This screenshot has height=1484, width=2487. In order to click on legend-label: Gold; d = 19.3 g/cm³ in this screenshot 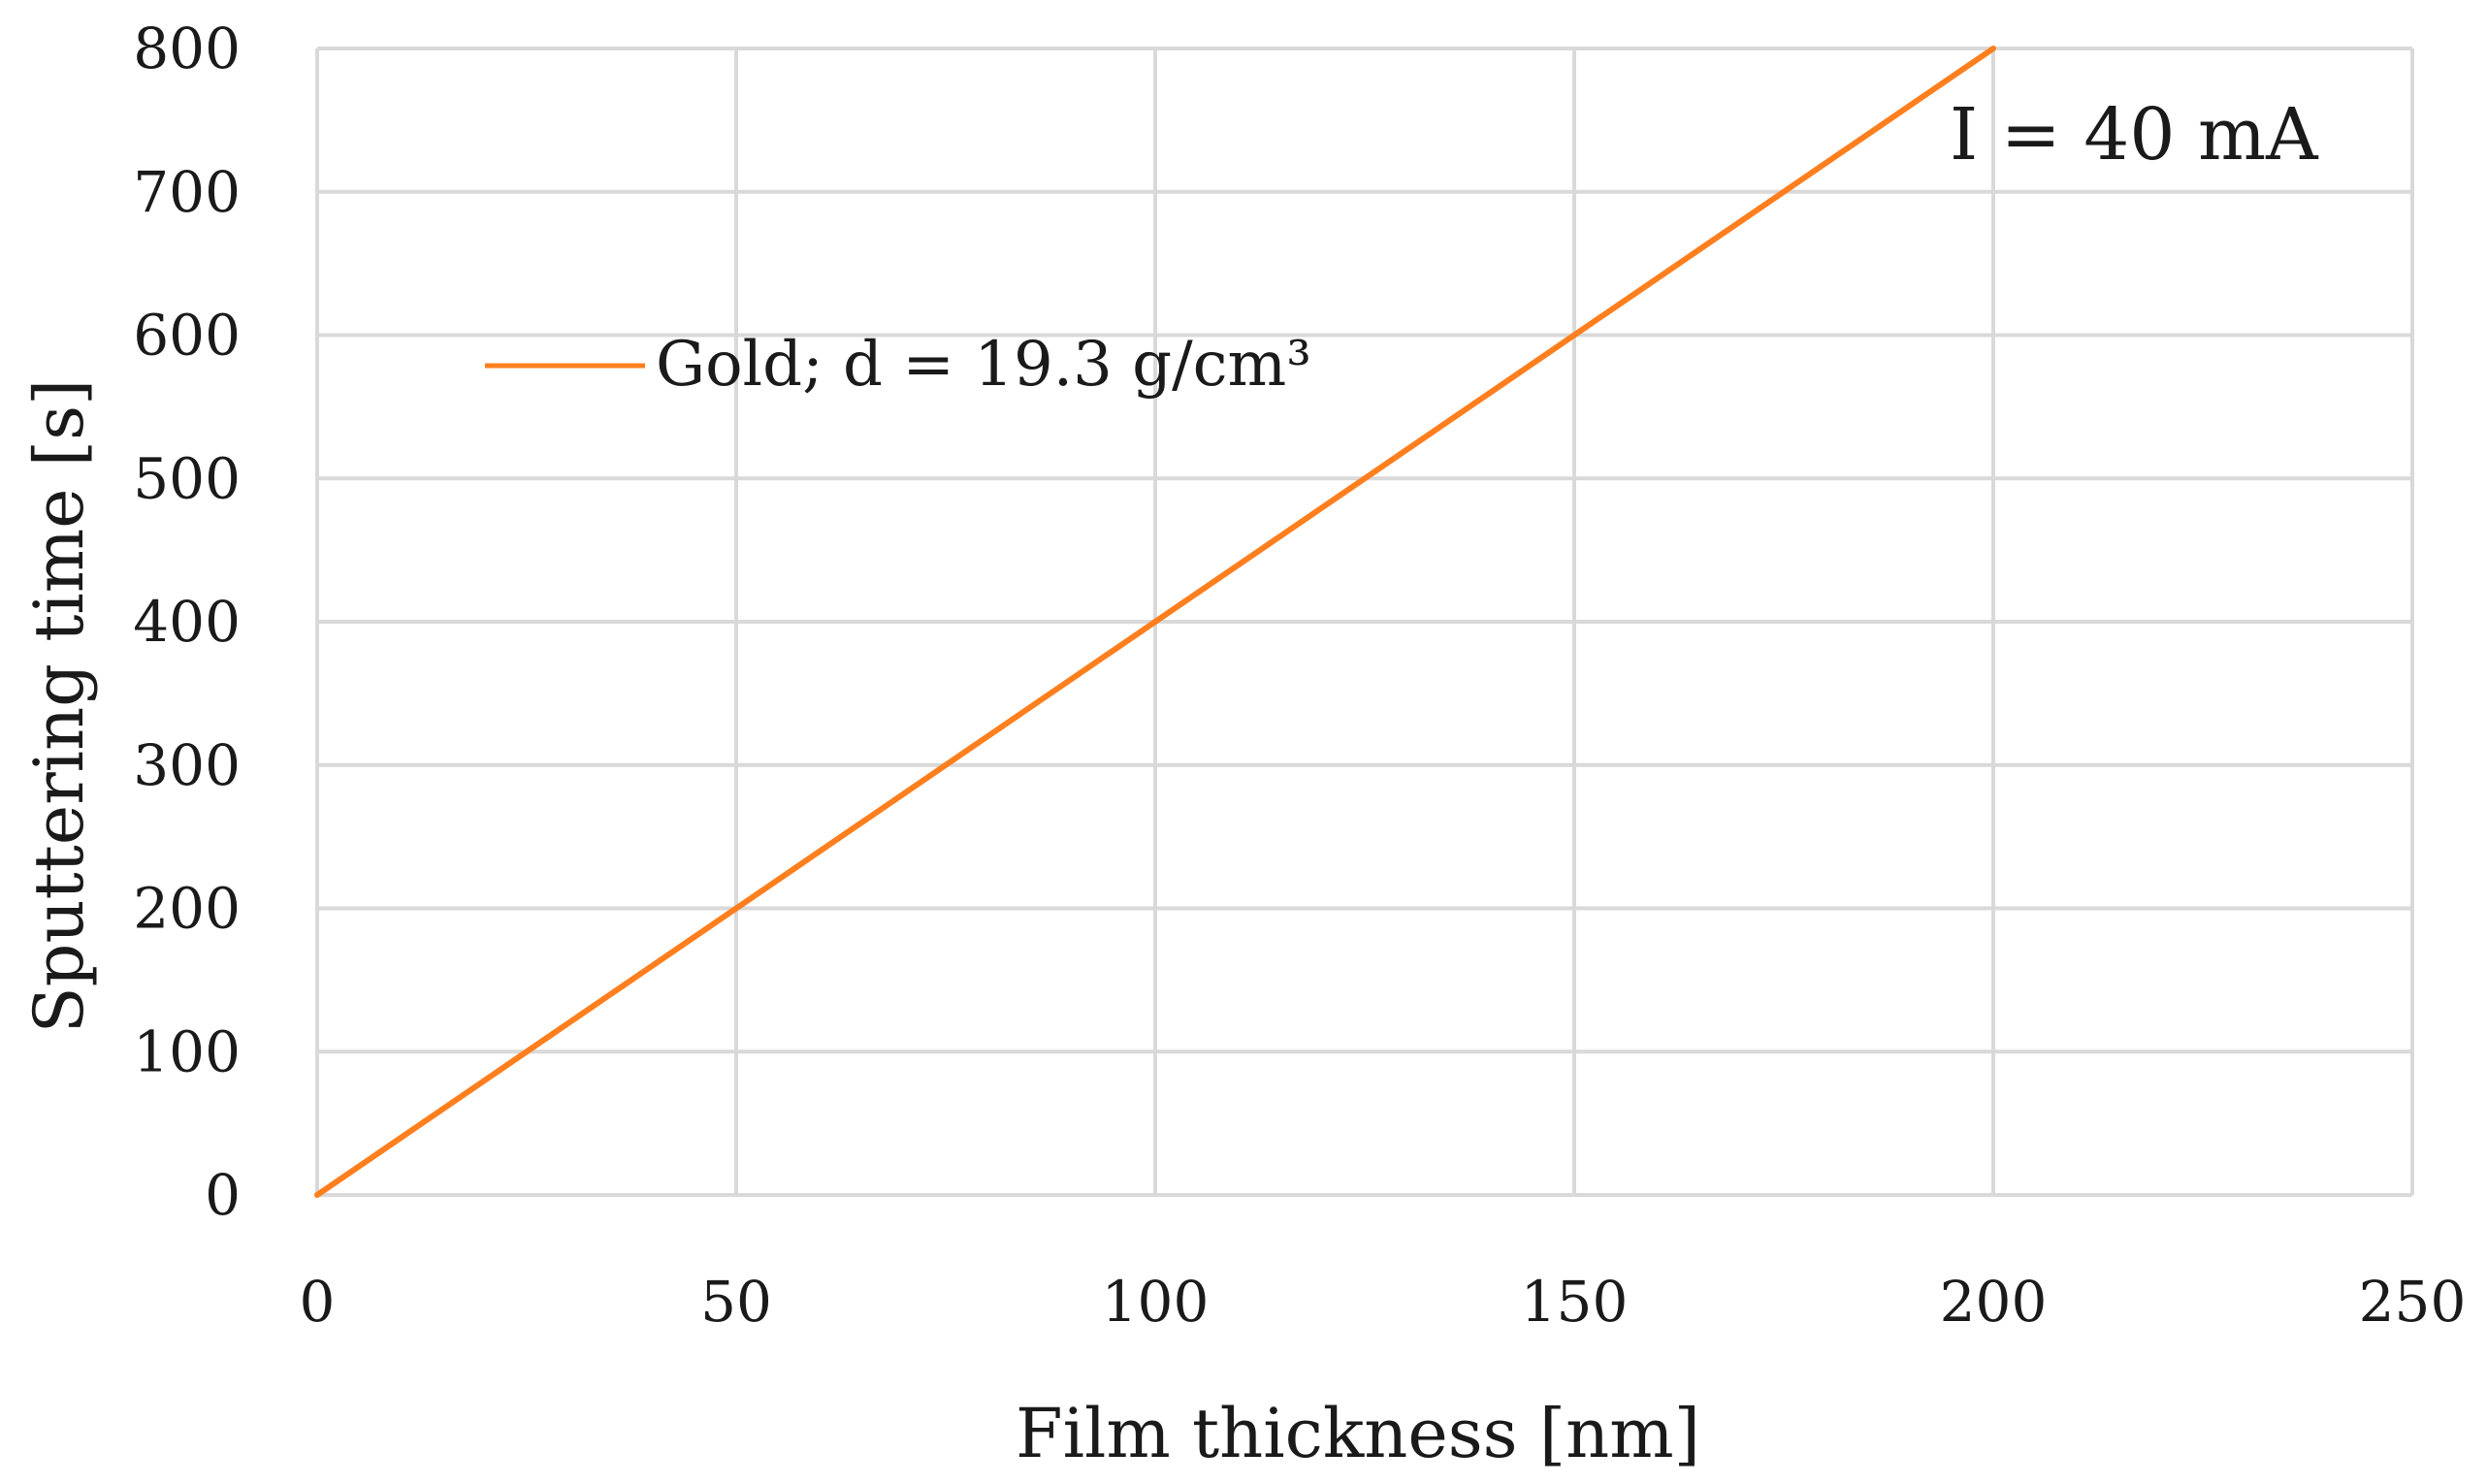, I will do `click(983, 365)`.